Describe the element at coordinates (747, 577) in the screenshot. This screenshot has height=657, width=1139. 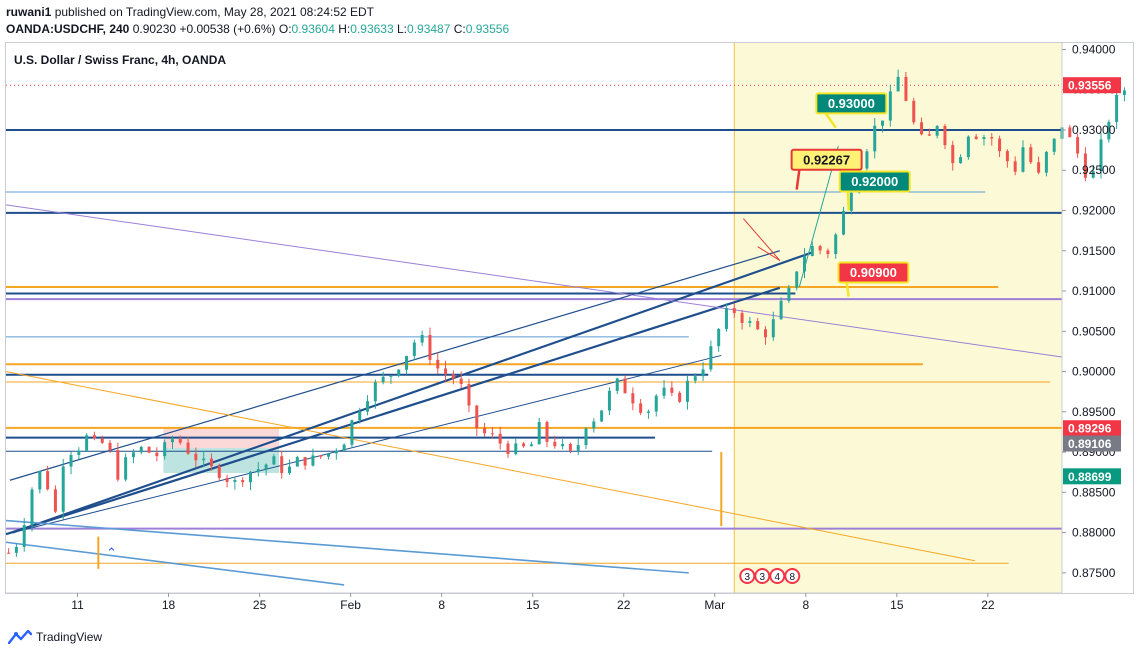
I see `event-marker-label: 3` at that location.